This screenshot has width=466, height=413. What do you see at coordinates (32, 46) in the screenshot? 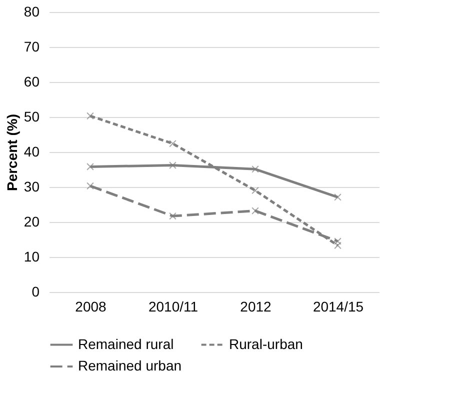
I see `y-tick-label: 70` at bounding box center [32, 46].